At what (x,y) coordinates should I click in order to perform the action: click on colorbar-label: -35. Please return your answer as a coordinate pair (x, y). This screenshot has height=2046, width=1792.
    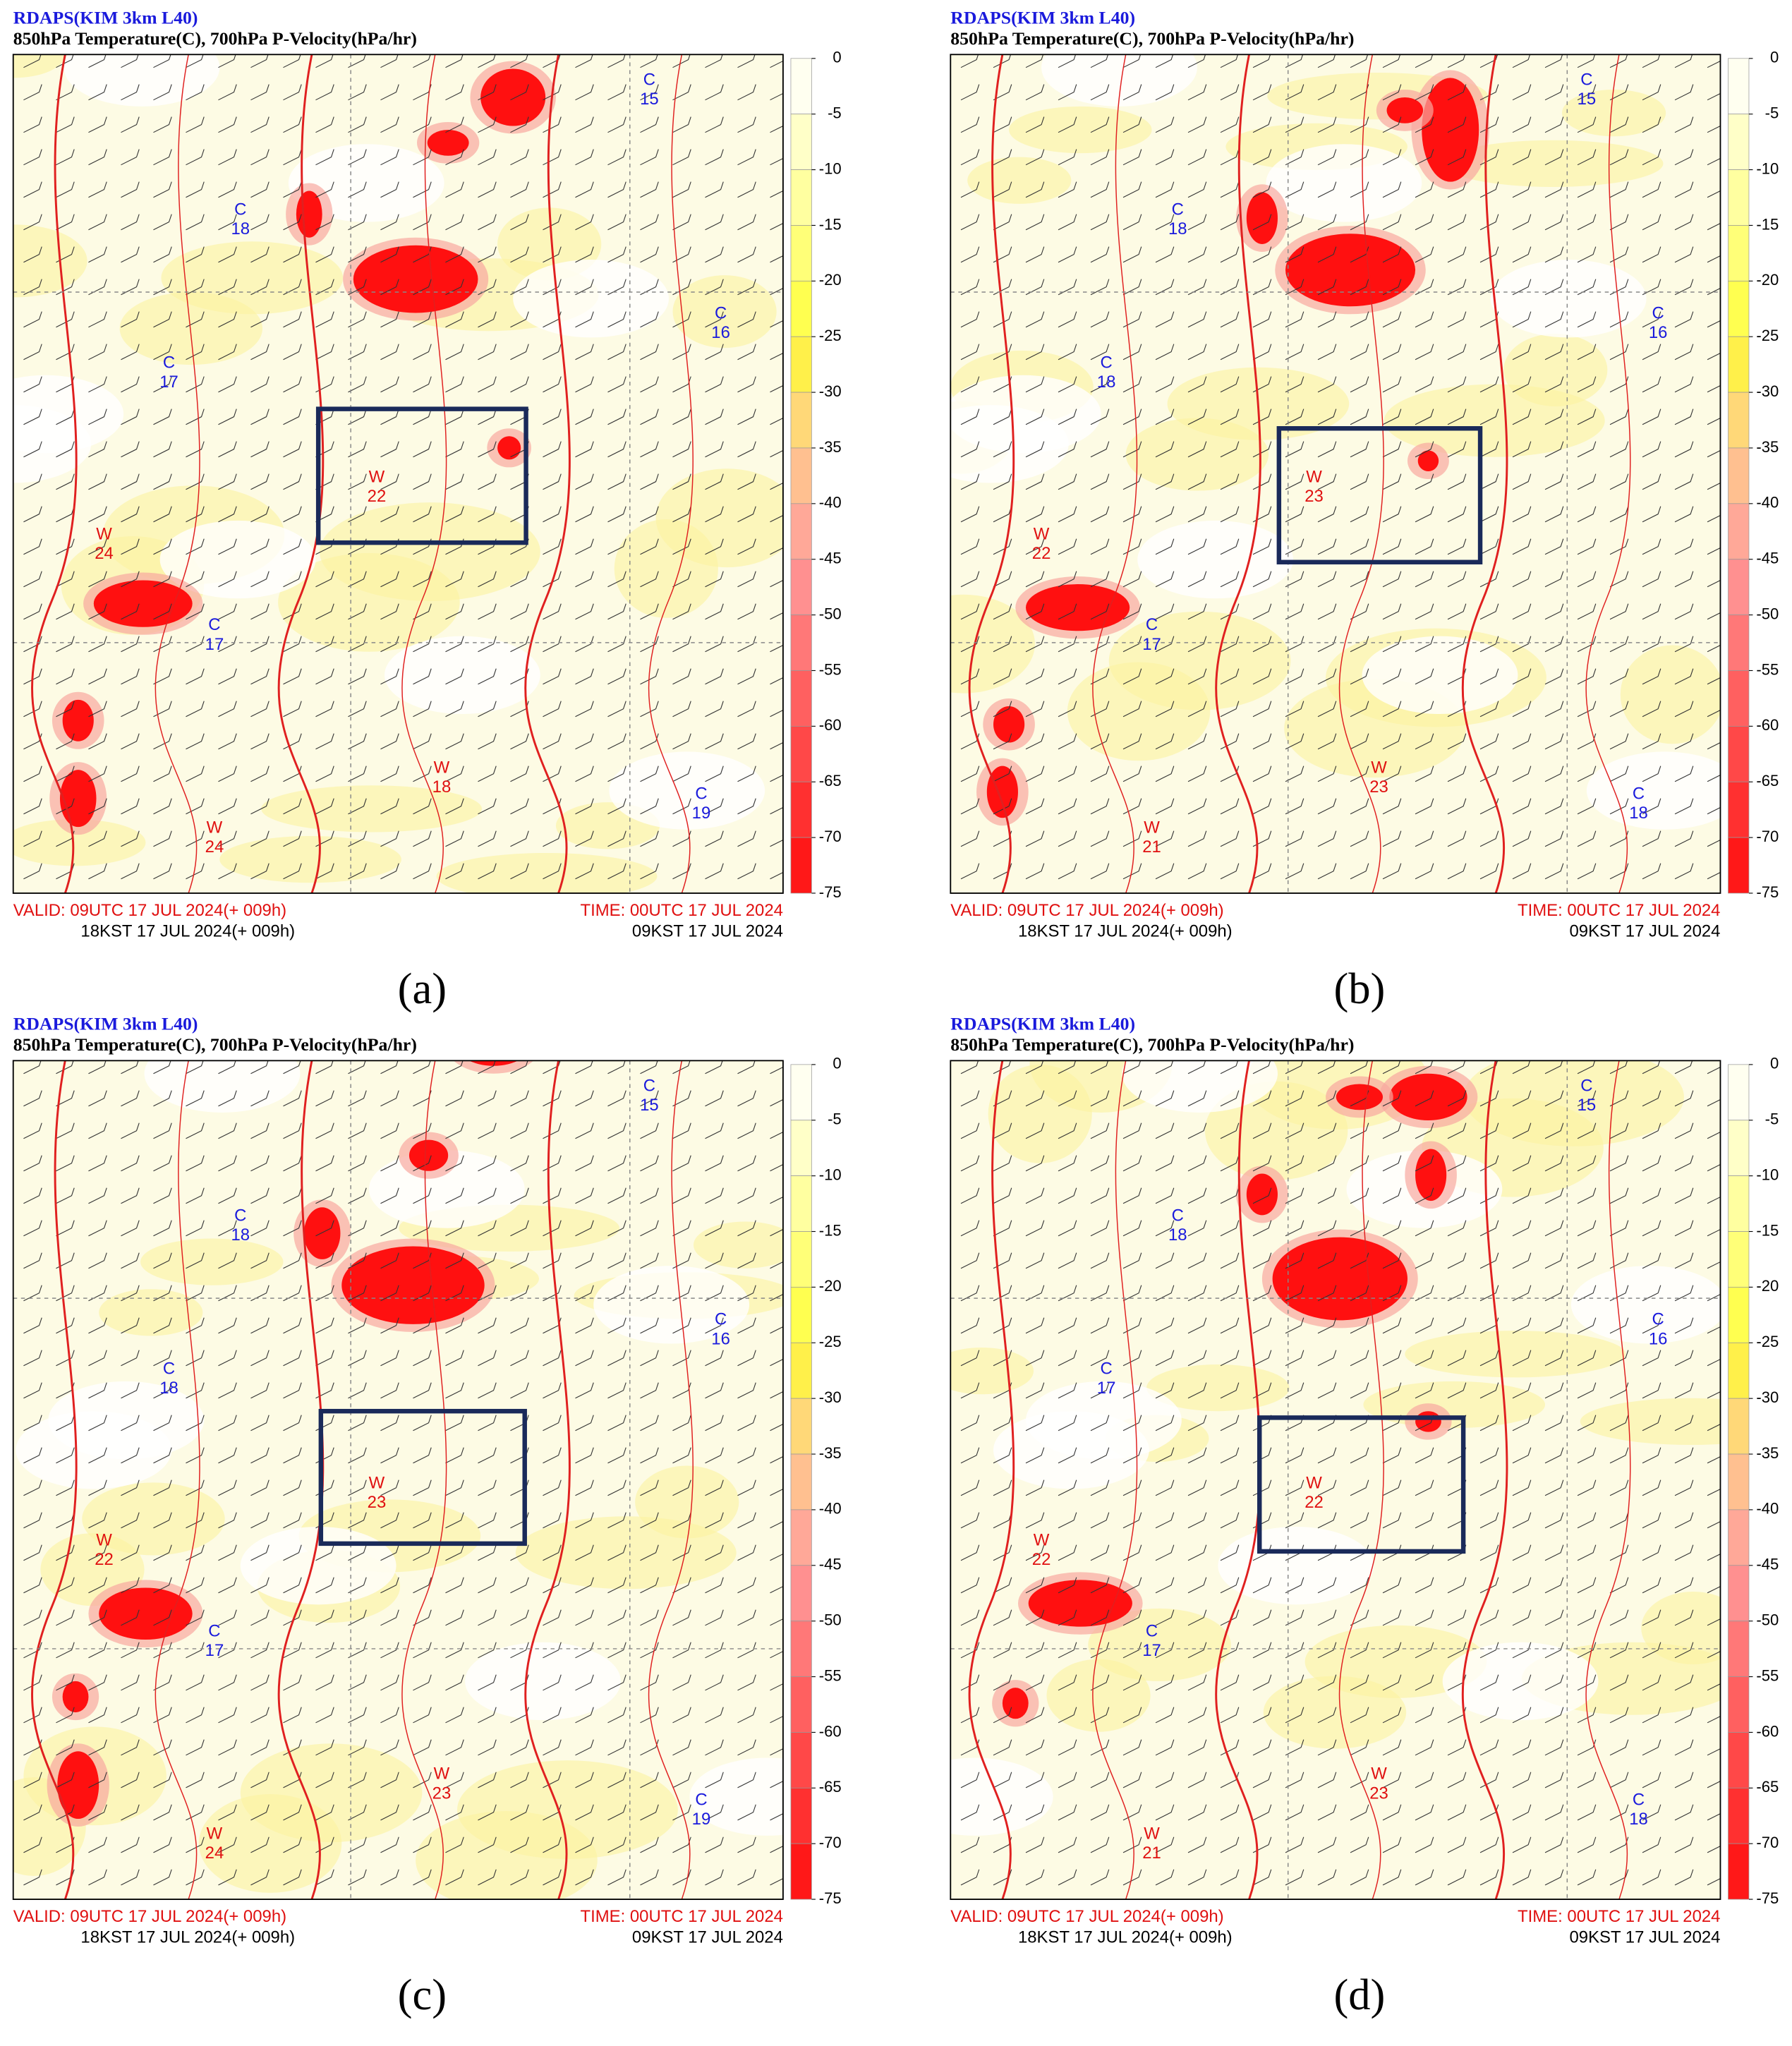
    Looking at the image, I should click on (1767, 447).